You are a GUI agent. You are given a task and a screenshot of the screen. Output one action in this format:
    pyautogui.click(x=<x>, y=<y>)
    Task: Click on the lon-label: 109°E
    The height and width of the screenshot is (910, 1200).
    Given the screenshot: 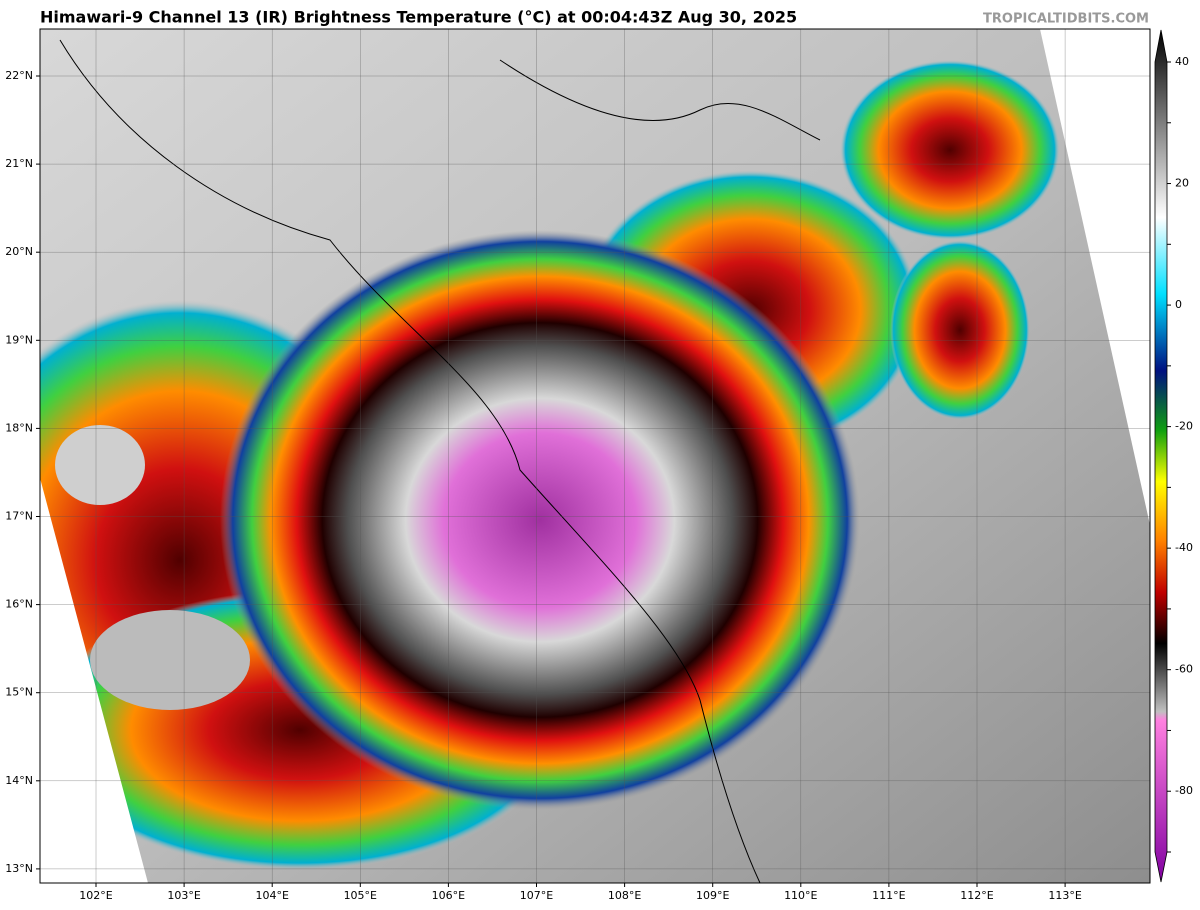 What is the action you would take?
    pyautogui.click(x=712, y=895)
    